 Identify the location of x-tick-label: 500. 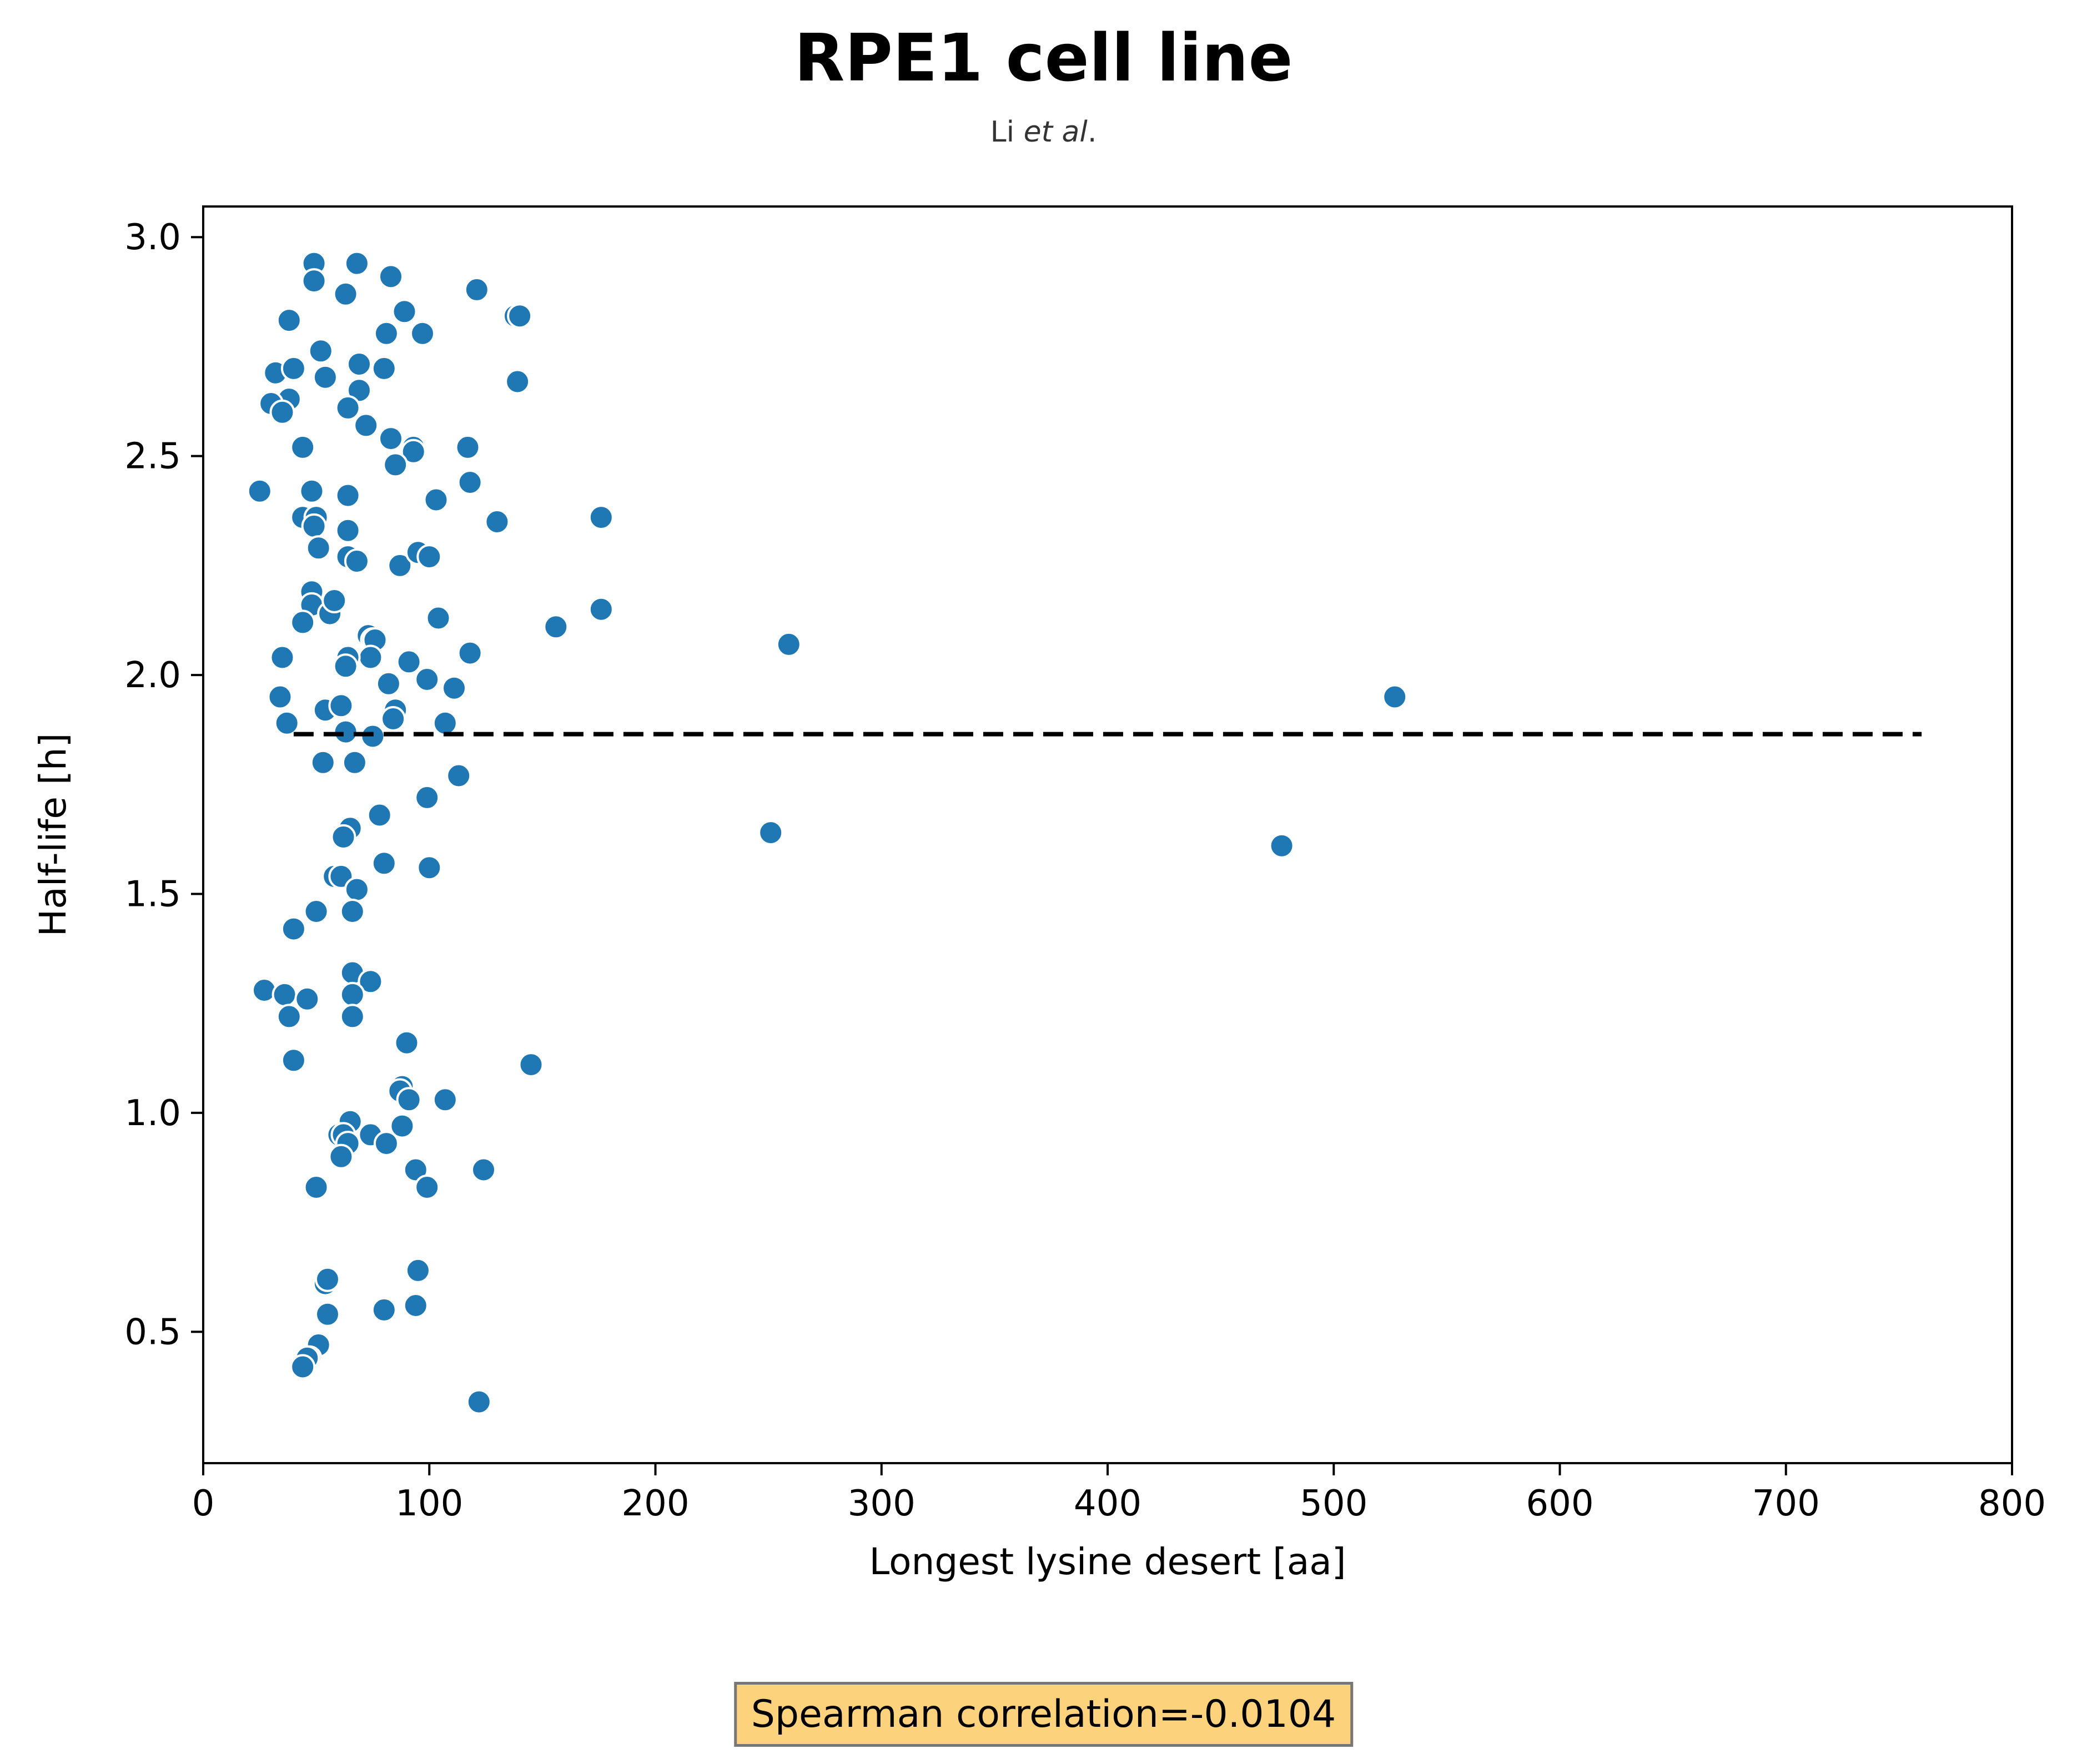
(1334, 1503).